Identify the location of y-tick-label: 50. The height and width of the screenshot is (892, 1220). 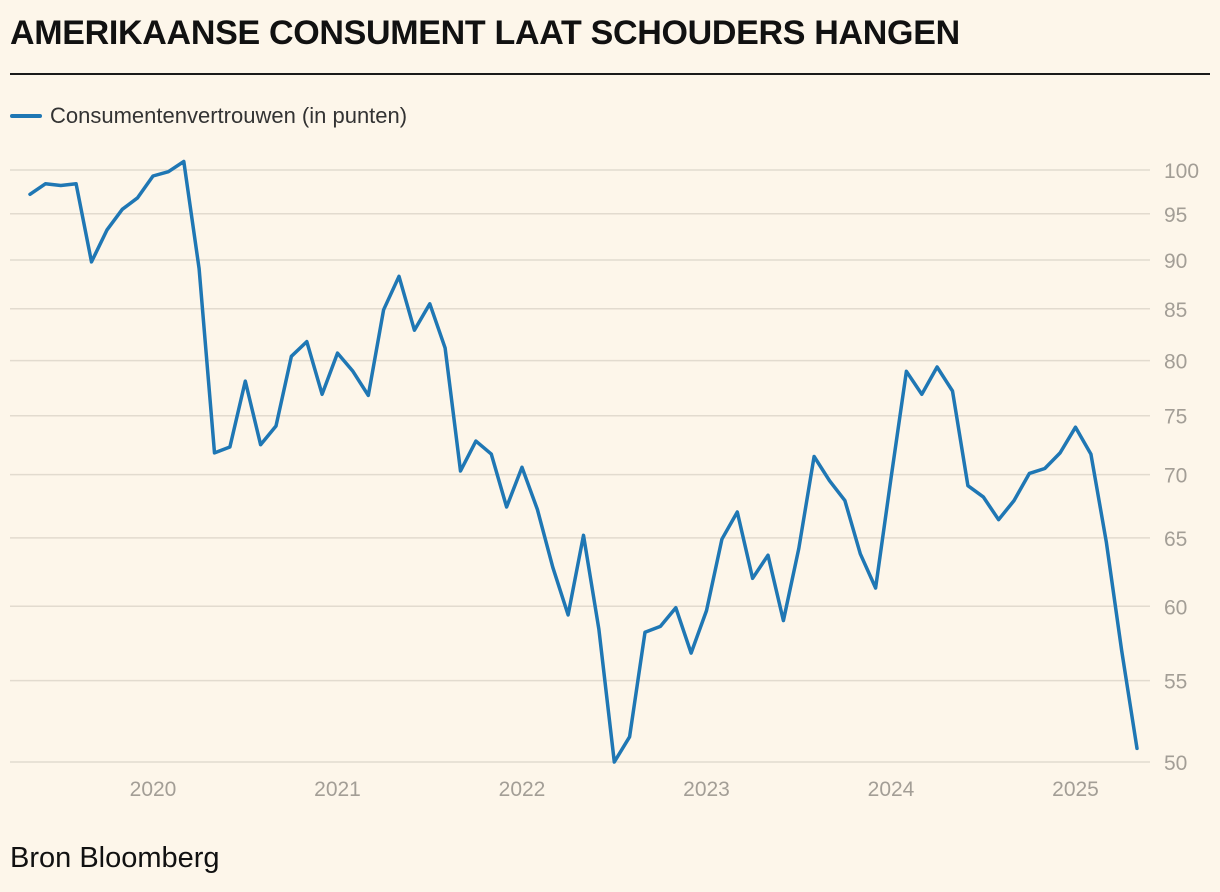
(1175, 763).